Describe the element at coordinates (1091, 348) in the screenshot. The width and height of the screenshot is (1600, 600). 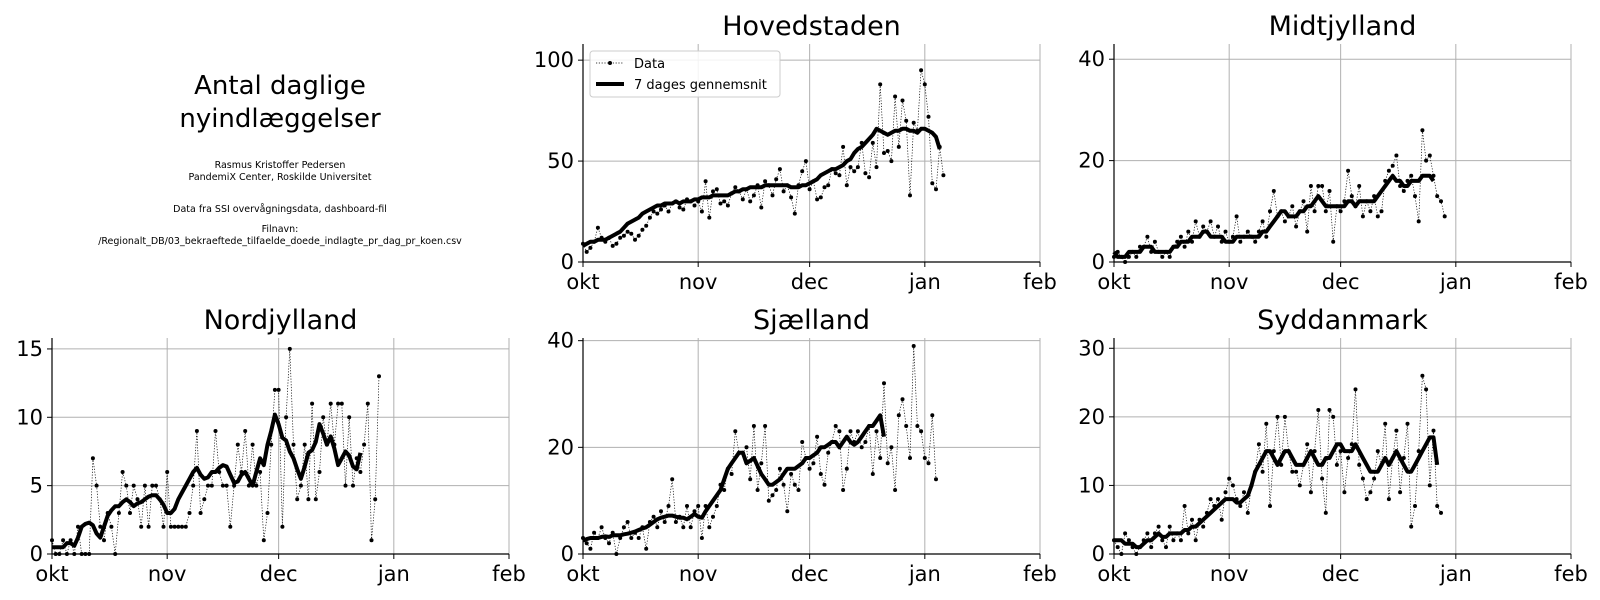
I see `y-tick-label-30: 30` at that location.